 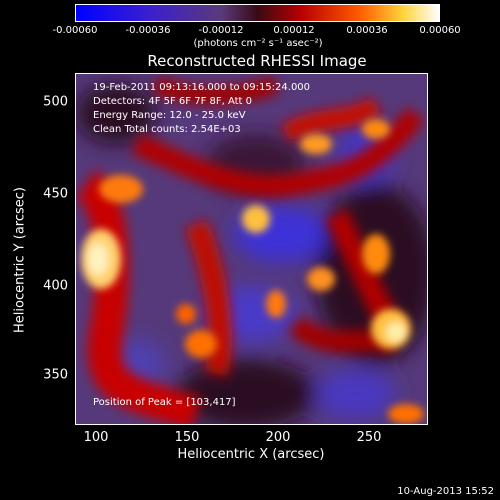 I want to click on colorbar-gradient, so click(x=257, y=13).